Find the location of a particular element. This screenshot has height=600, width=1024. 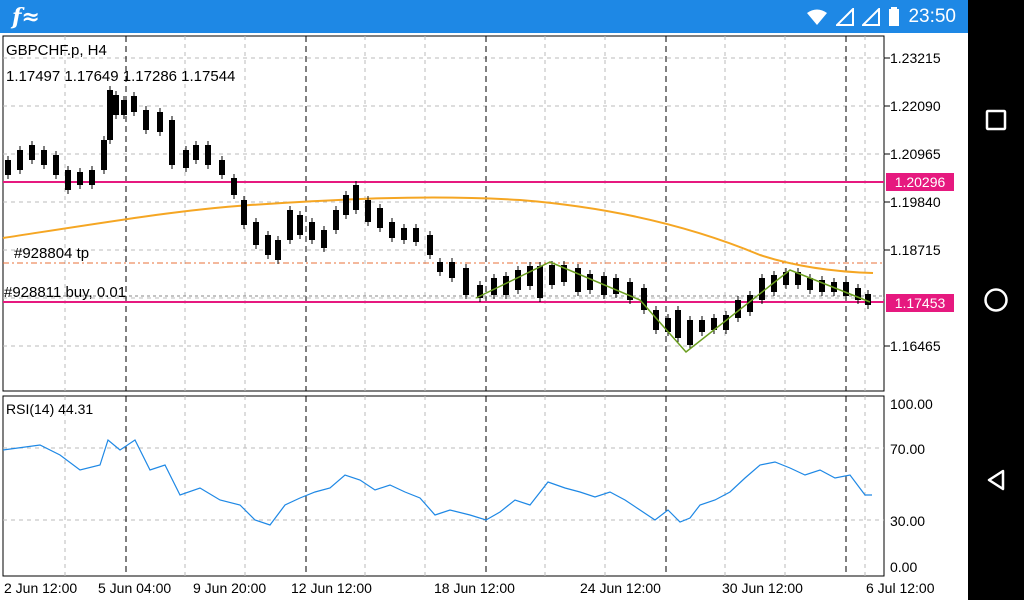

position-label: #928811 buy, 0.01 is located at coordinates (65, 292).